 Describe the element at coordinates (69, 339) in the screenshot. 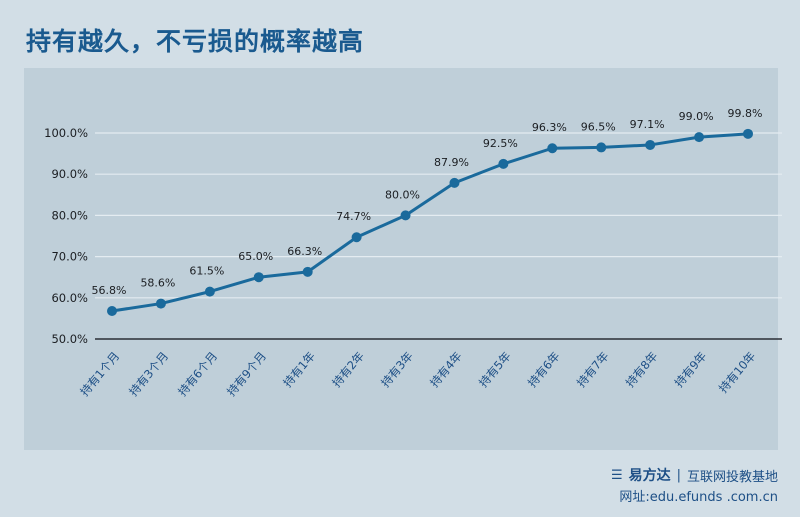

I see `y-tick-label: 50.0%` at that location.